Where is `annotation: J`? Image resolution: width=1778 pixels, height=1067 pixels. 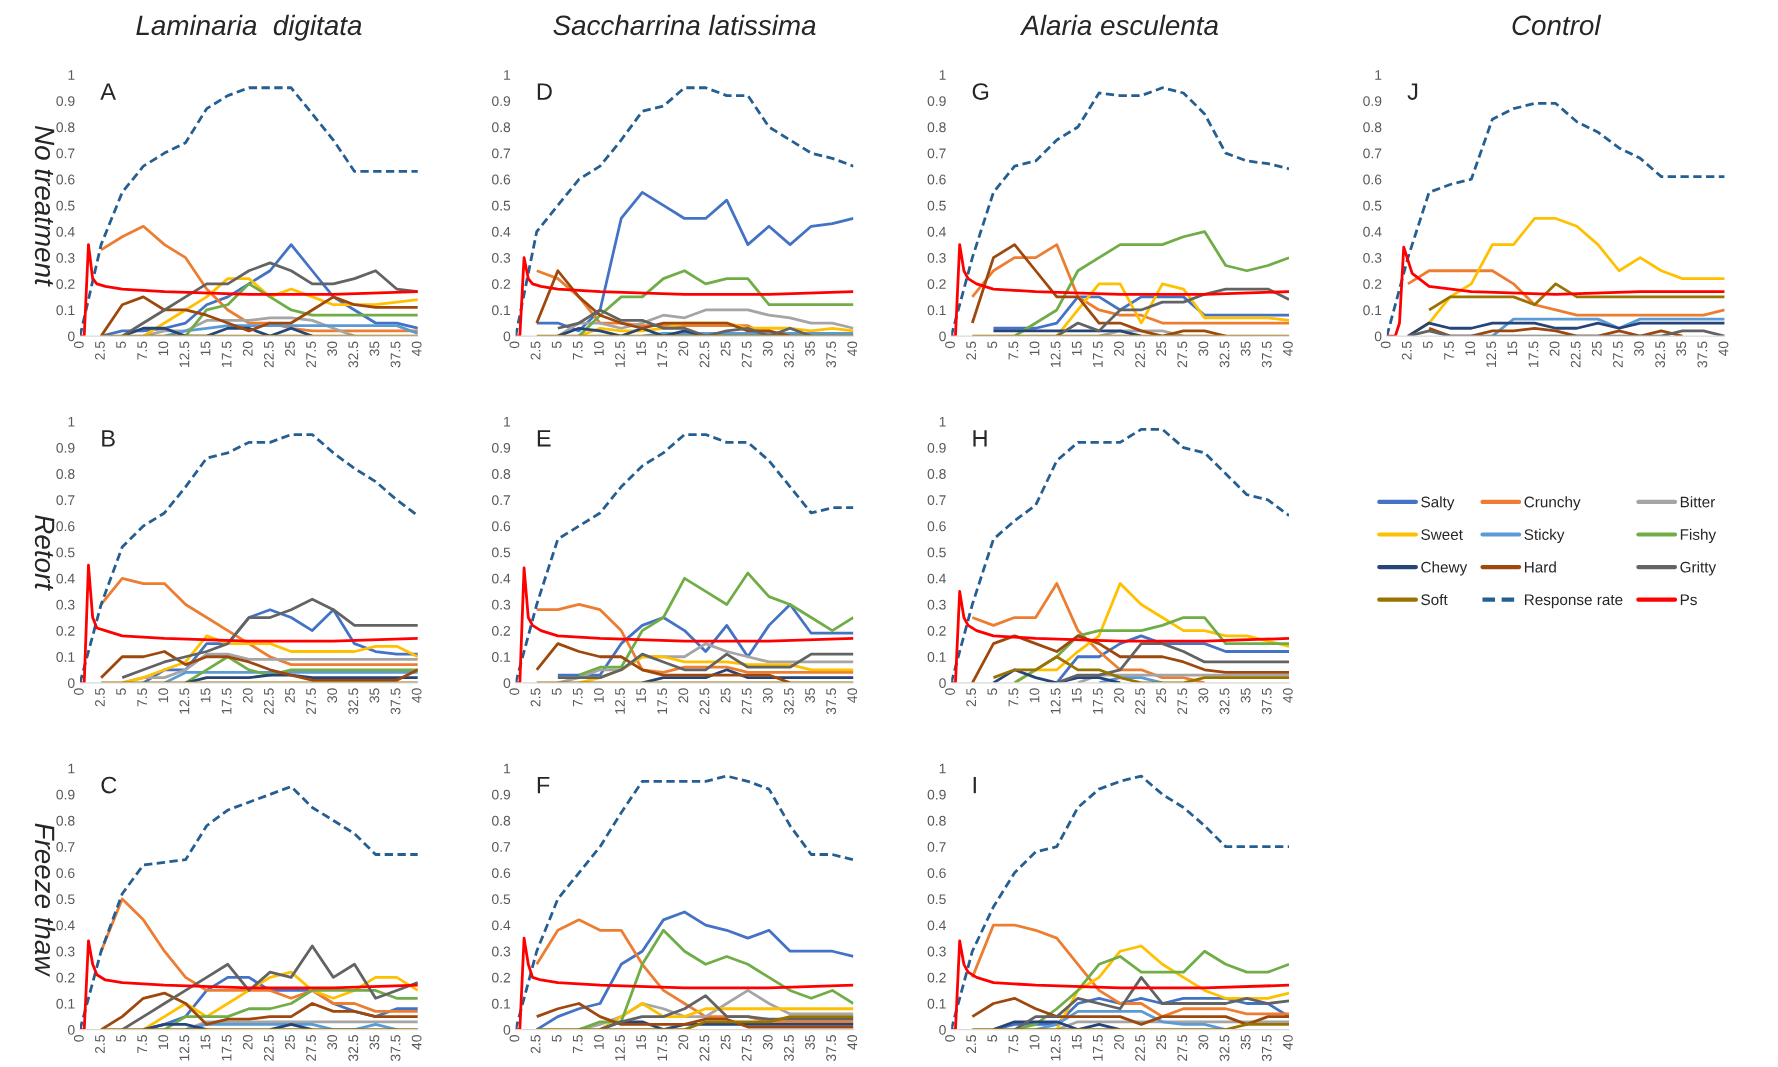
annotation: J is located at coordinates (1412, 91).